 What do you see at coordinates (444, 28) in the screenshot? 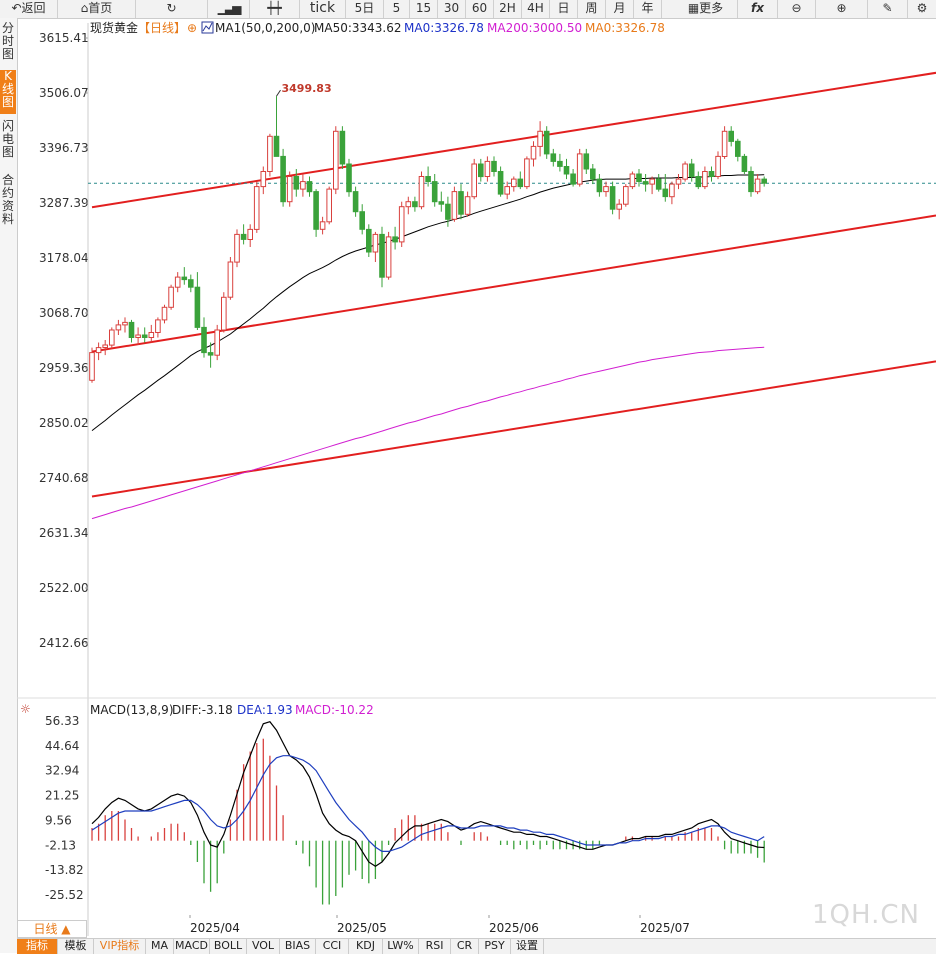
I see `legend-ma0-a: MA0:3326.78` at bounding box center [444, 28].